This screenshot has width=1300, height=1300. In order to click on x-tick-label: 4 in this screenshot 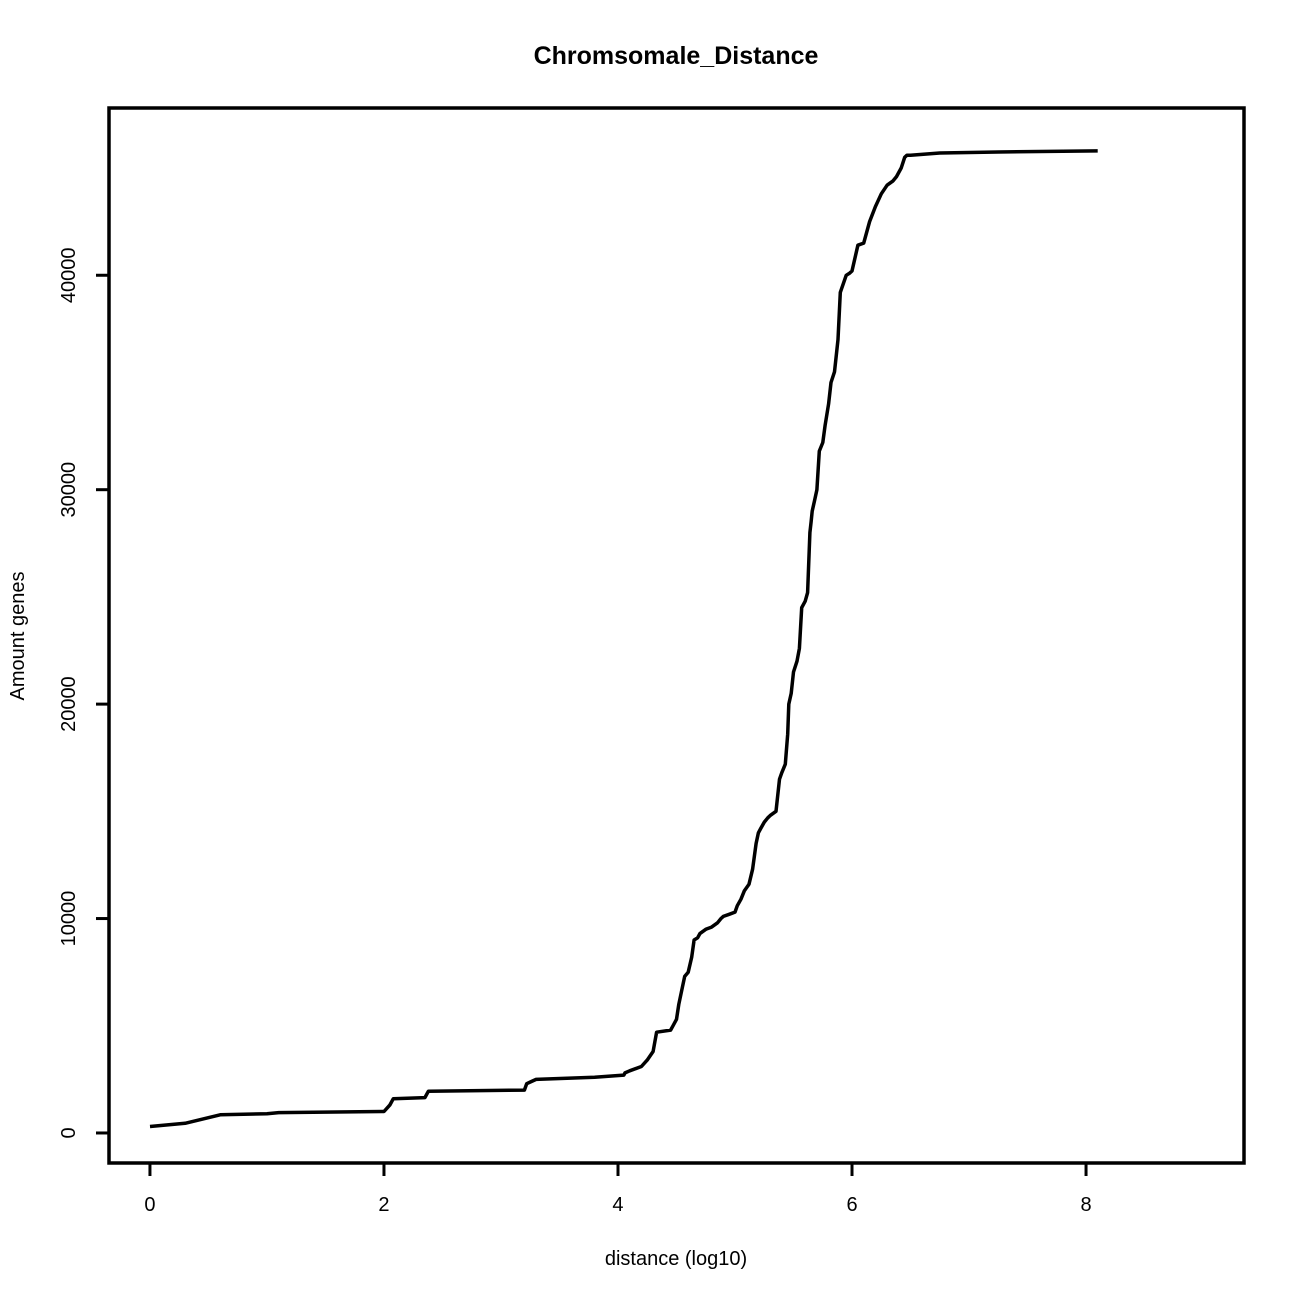, I will do `click(617, 1205)`.